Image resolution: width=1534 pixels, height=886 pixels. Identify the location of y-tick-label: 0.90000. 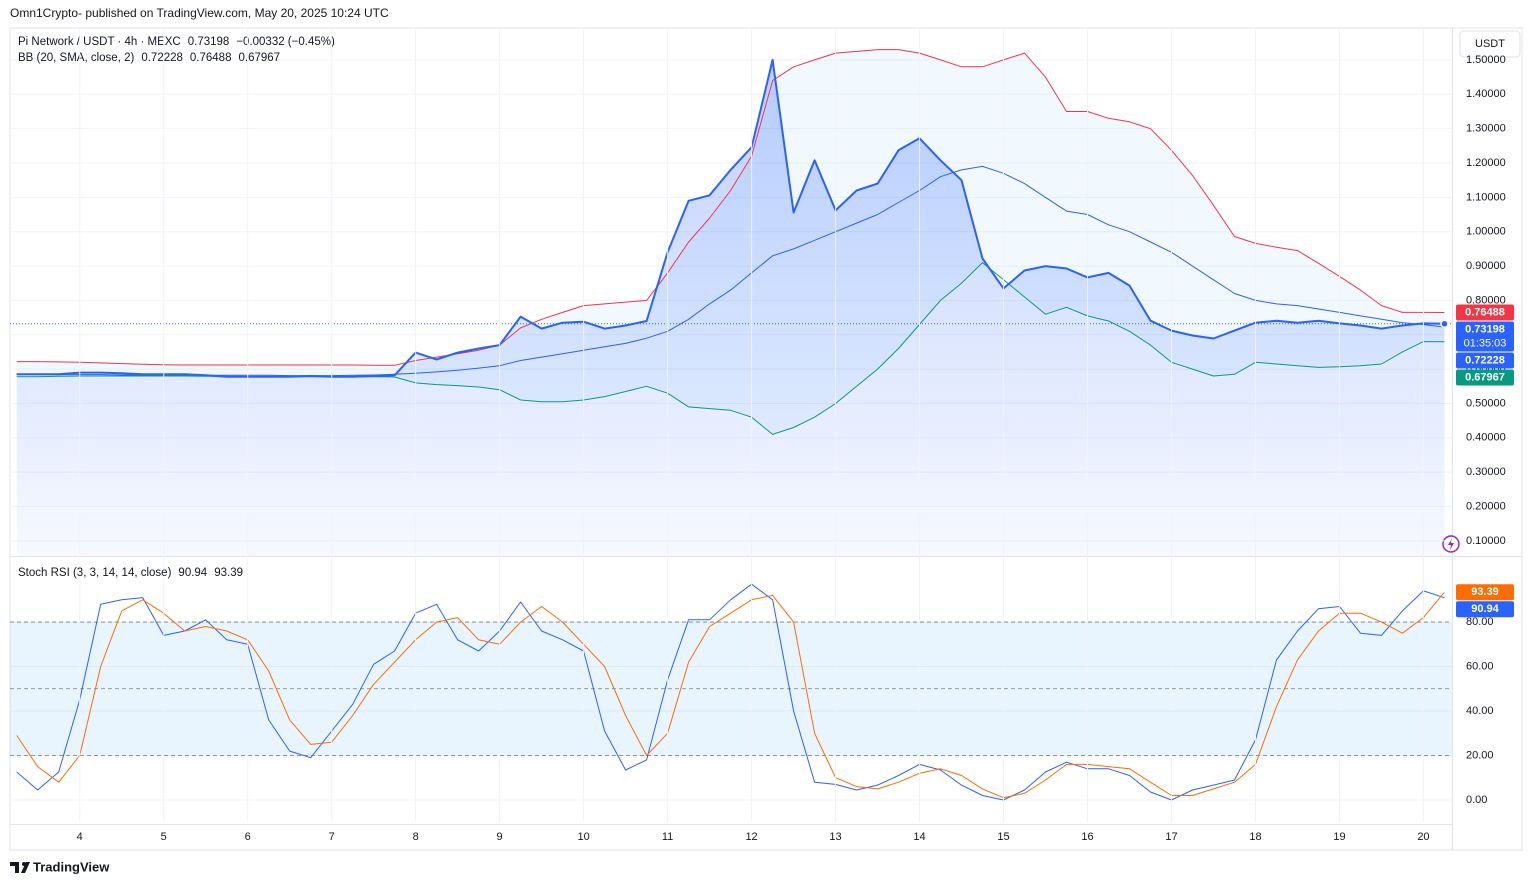
(1486, 266).